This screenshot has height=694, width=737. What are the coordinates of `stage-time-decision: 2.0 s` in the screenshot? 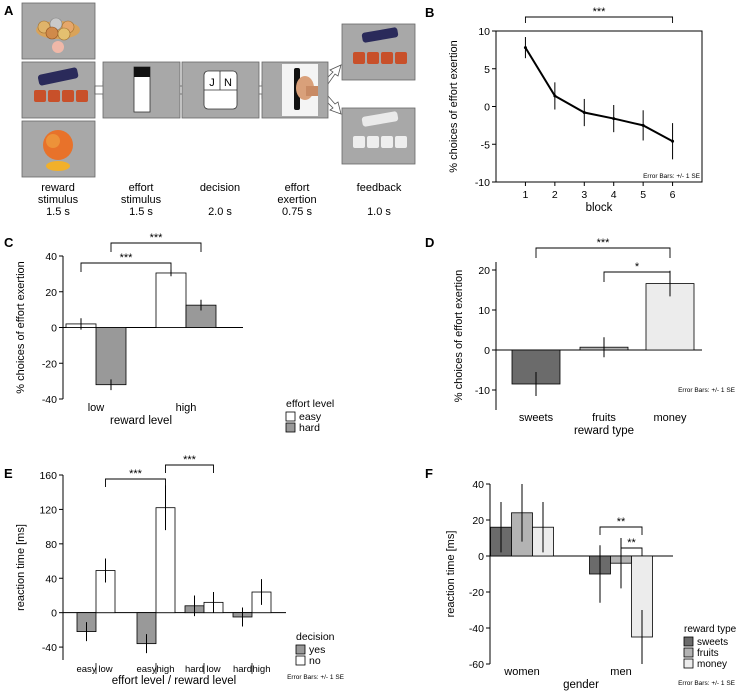 It's located at (220, 212).